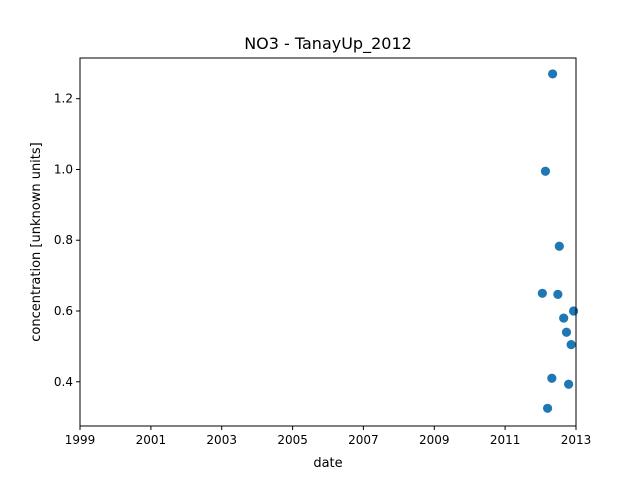  Describe the element at coordinates (505, 440) in the screenshot. I see `x-tick-label: 2011` at that location.